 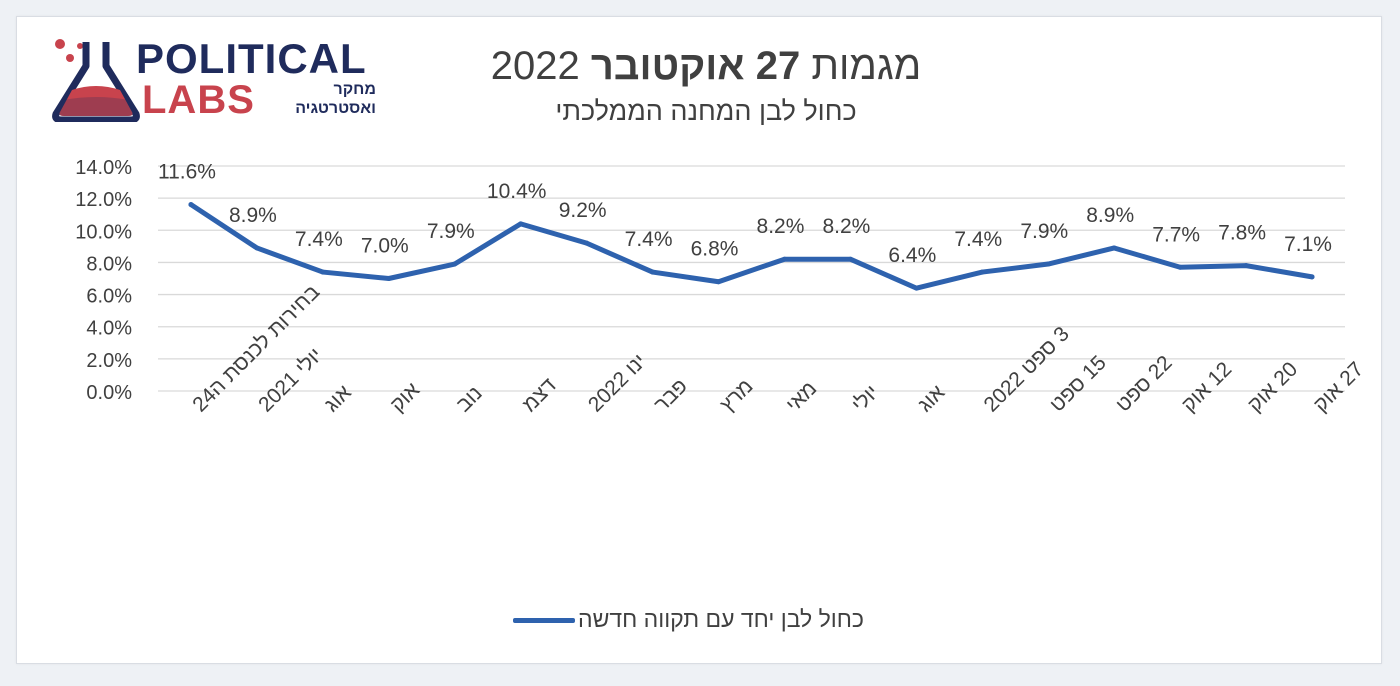 What do you see at coordinates (385, 246) in the screenshot?
I see `data-label: 7.0%` at bounding box center [385, 246].